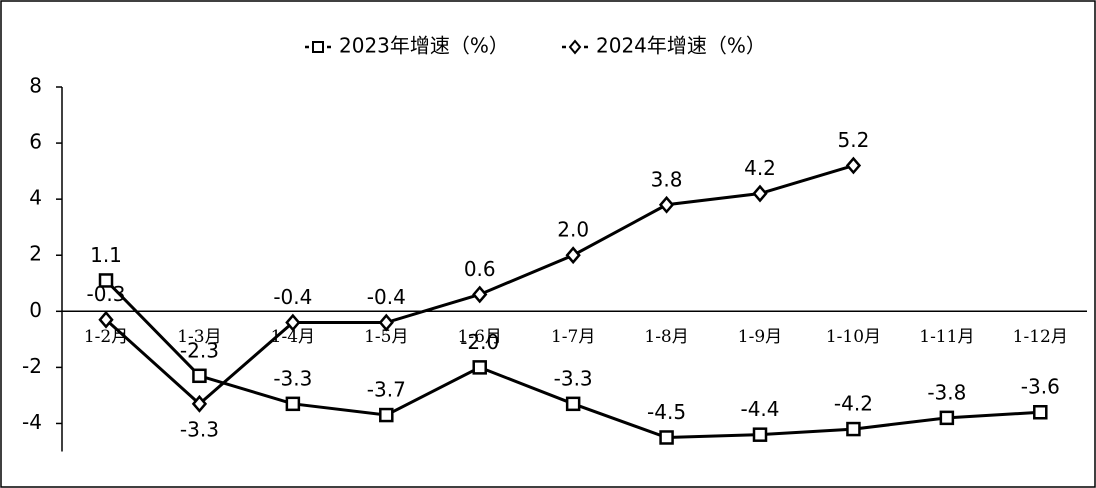 This screenshot has height=488, width=1096. What do you see at coordinates (666, 412) in the screenshot?
I see `data-label: -4.5` at bounding box center [666, 412].